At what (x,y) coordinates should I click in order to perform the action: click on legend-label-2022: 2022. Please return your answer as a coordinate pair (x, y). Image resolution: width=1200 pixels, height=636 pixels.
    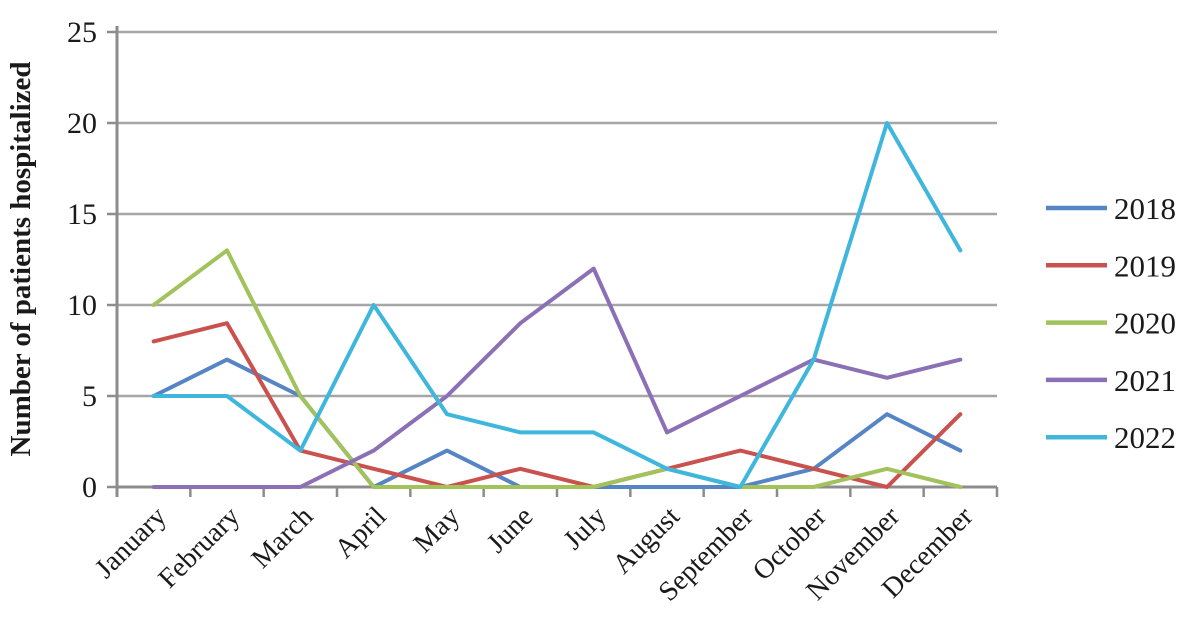
    Looking at the image, I should click on (1145, 437).